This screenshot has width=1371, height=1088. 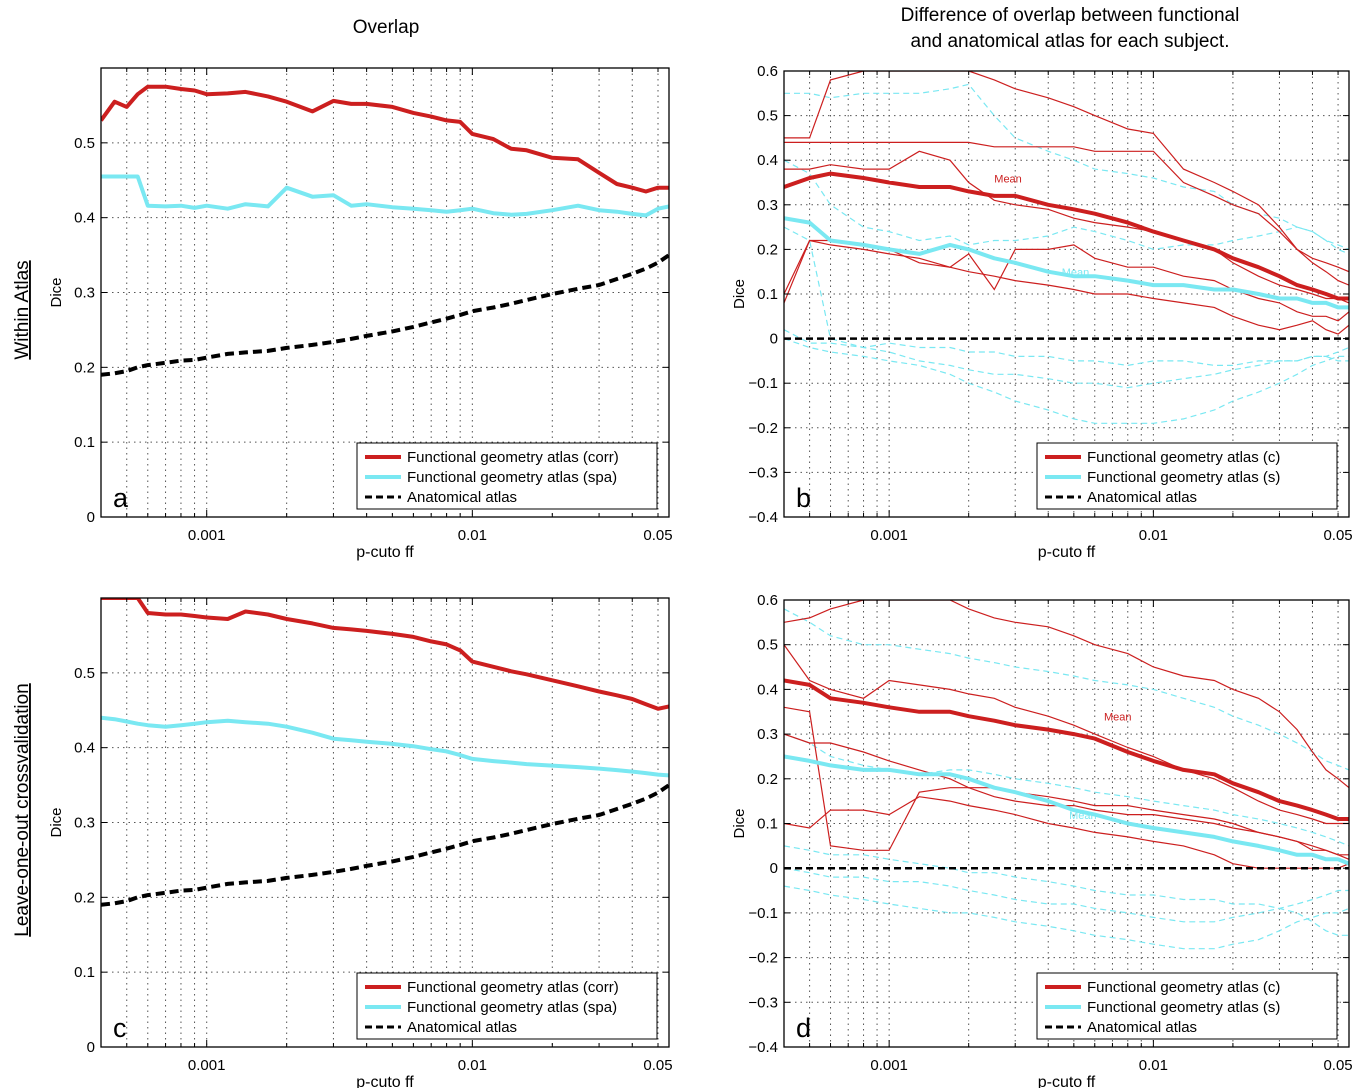 I want to click on panel-letter: d, so click(x=803, y=1028).